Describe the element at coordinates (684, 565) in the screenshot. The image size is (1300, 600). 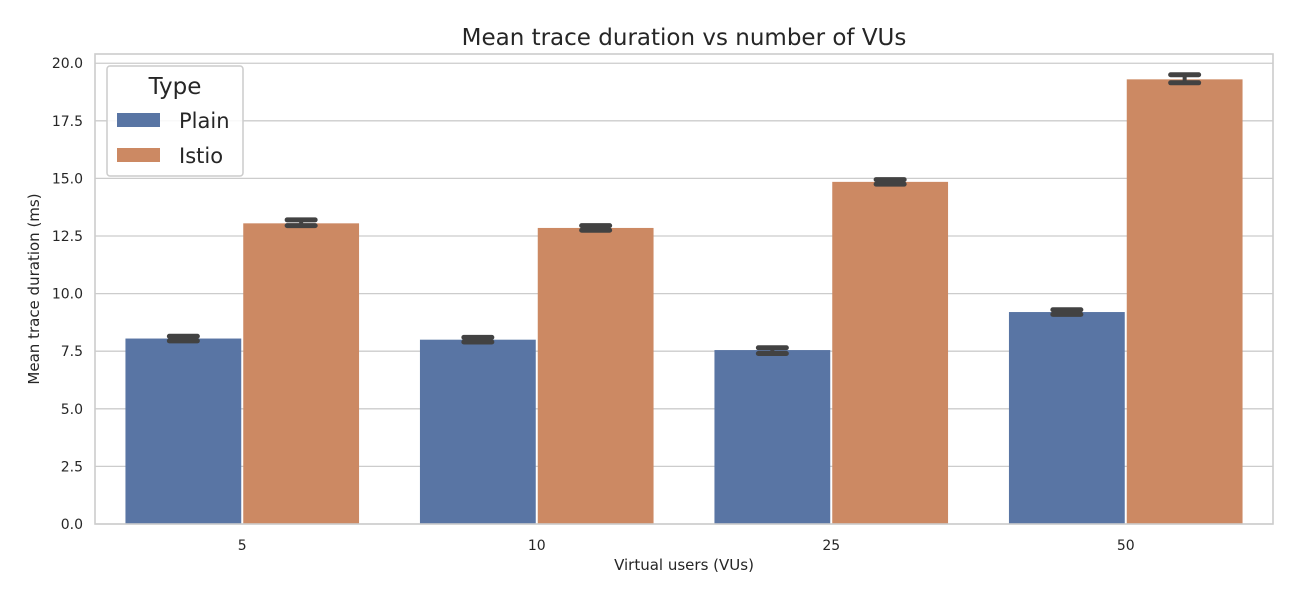
I see `x-axis-label: Virtual users (VUs)` at that location.